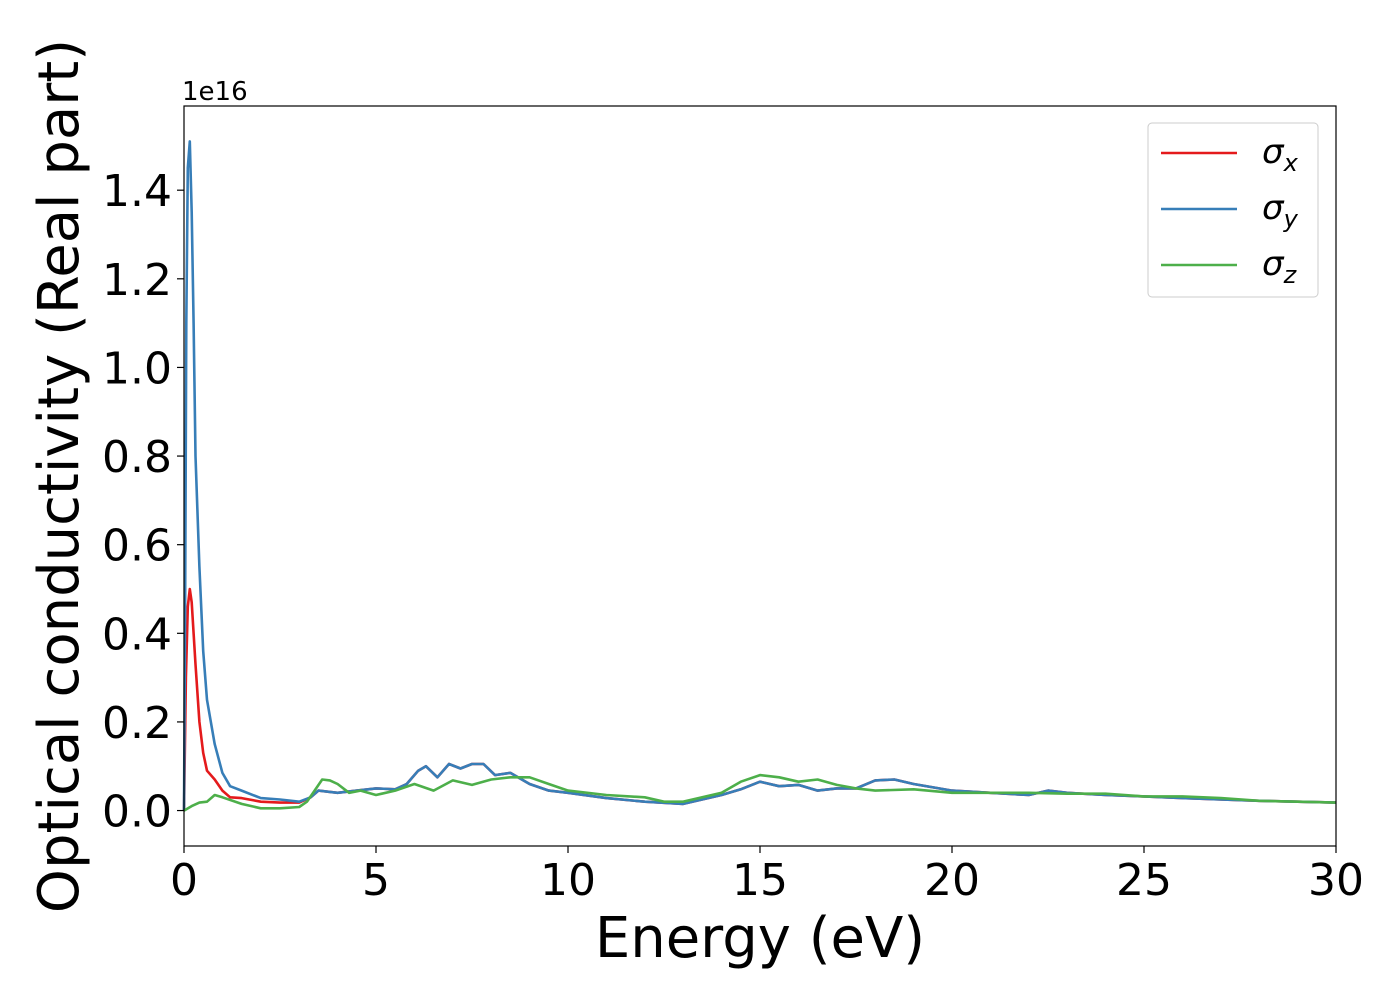 Image resolution: width=1400 pixels, height=1000 pixels. Describe the element at coordinates (1233, 210) in the screenshot. I see `legend: σx σy σz` at that location.